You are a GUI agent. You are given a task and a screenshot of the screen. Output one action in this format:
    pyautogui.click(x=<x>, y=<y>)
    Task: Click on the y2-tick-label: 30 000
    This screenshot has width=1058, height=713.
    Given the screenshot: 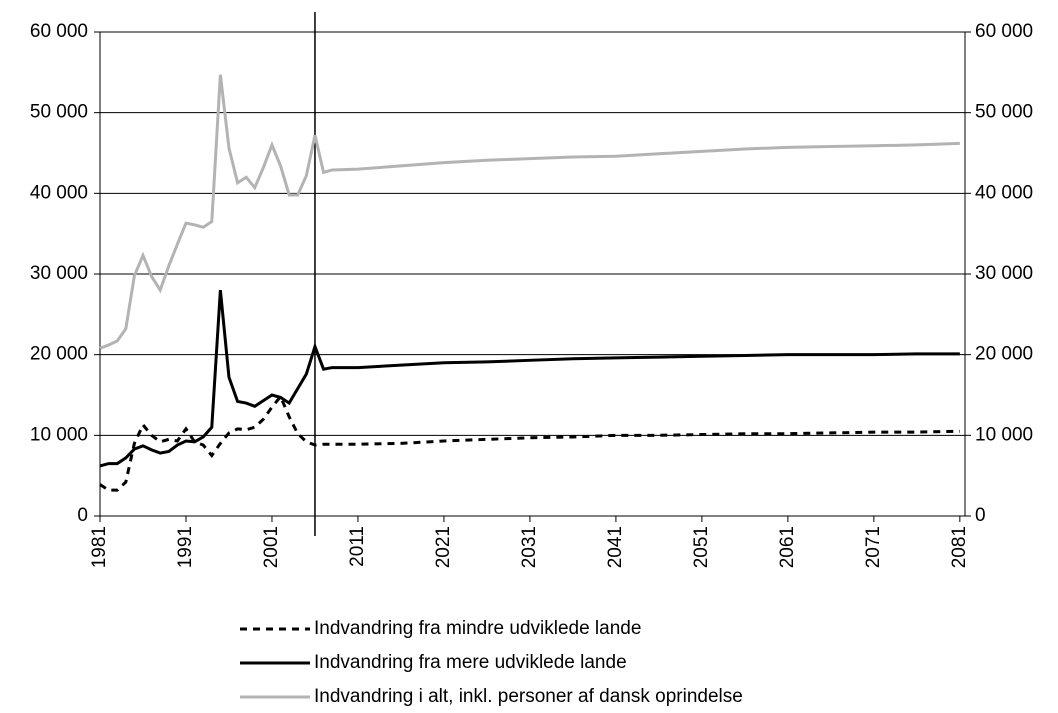 What is the action you would take?
    pyautogui.click(x=1004, y=273)
    